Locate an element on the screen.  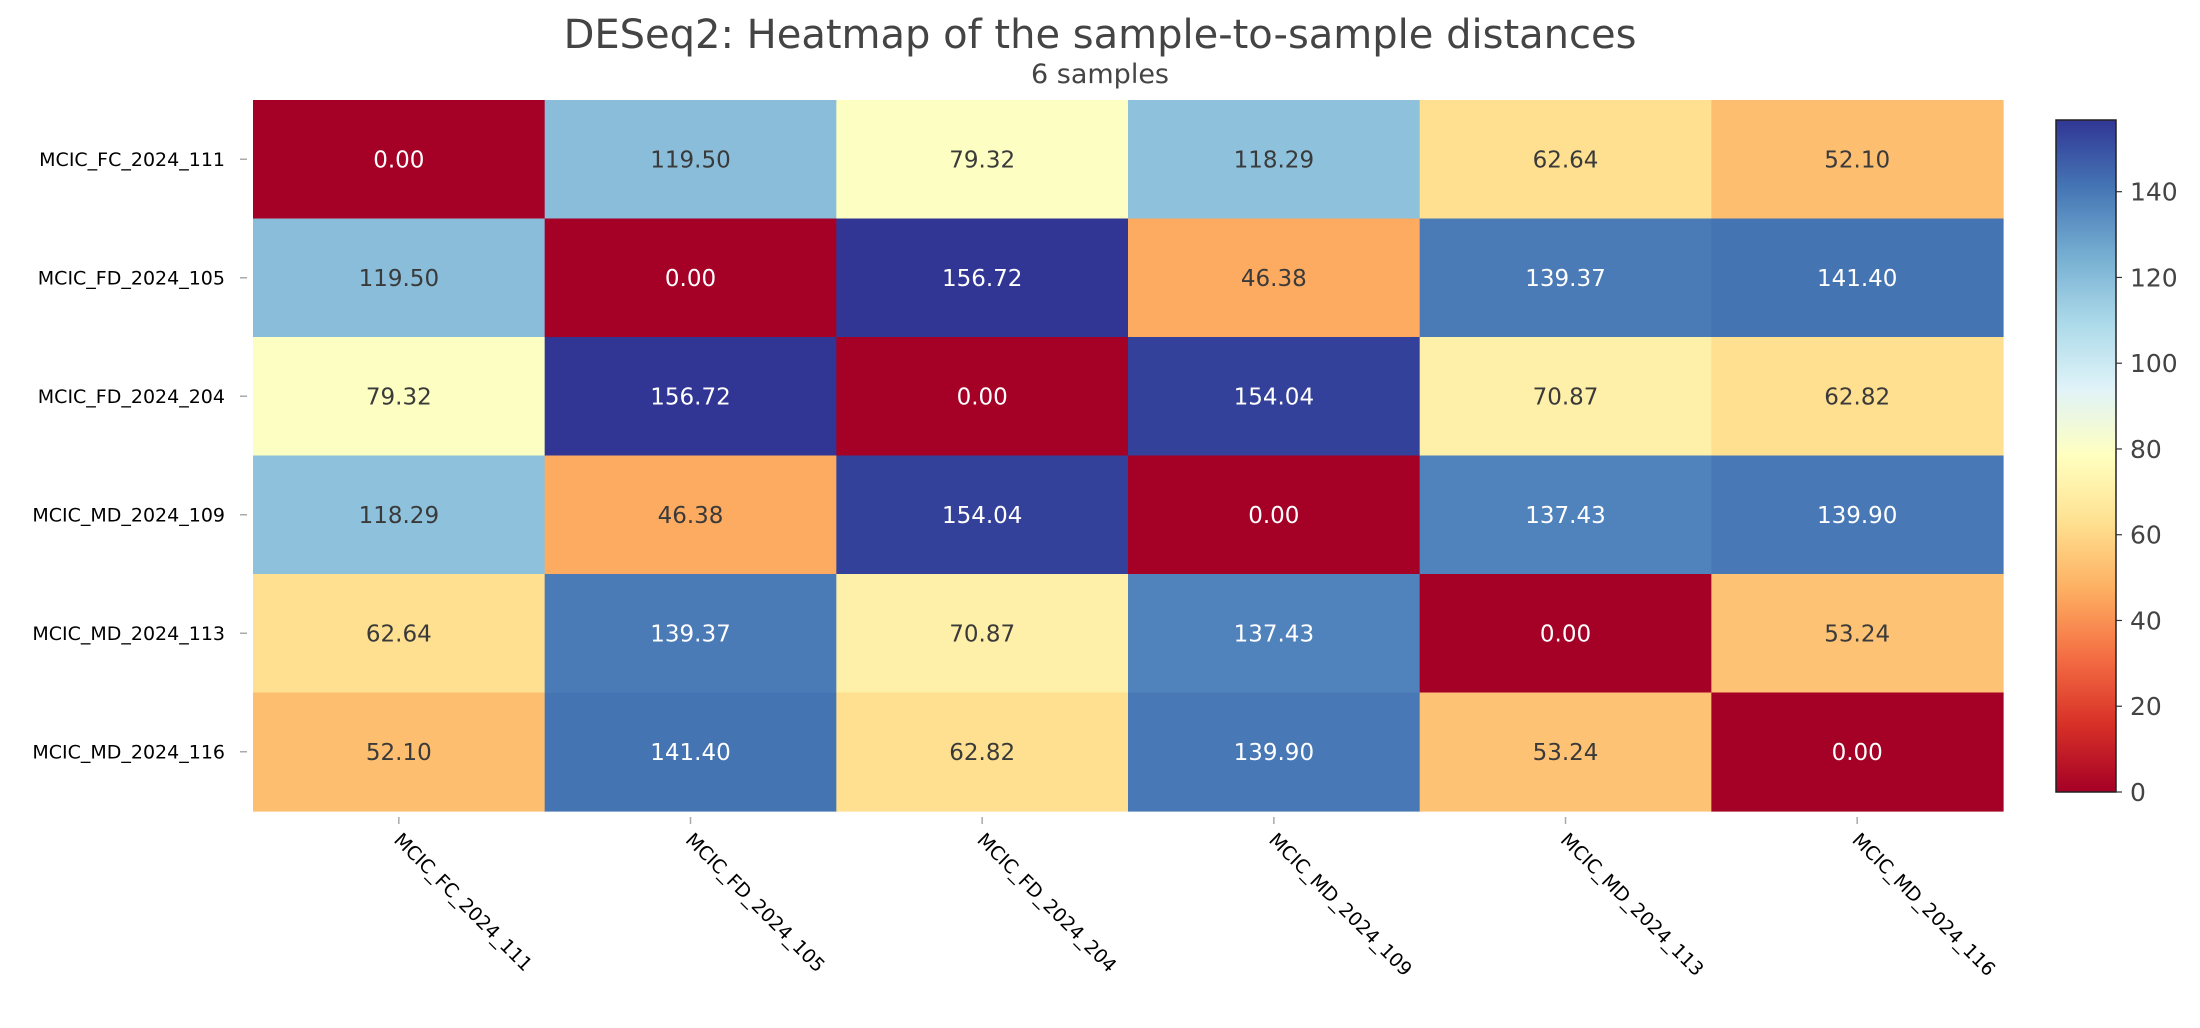
row-label: MCIC_FD_2024_204 is located at coordinates (131, 397).